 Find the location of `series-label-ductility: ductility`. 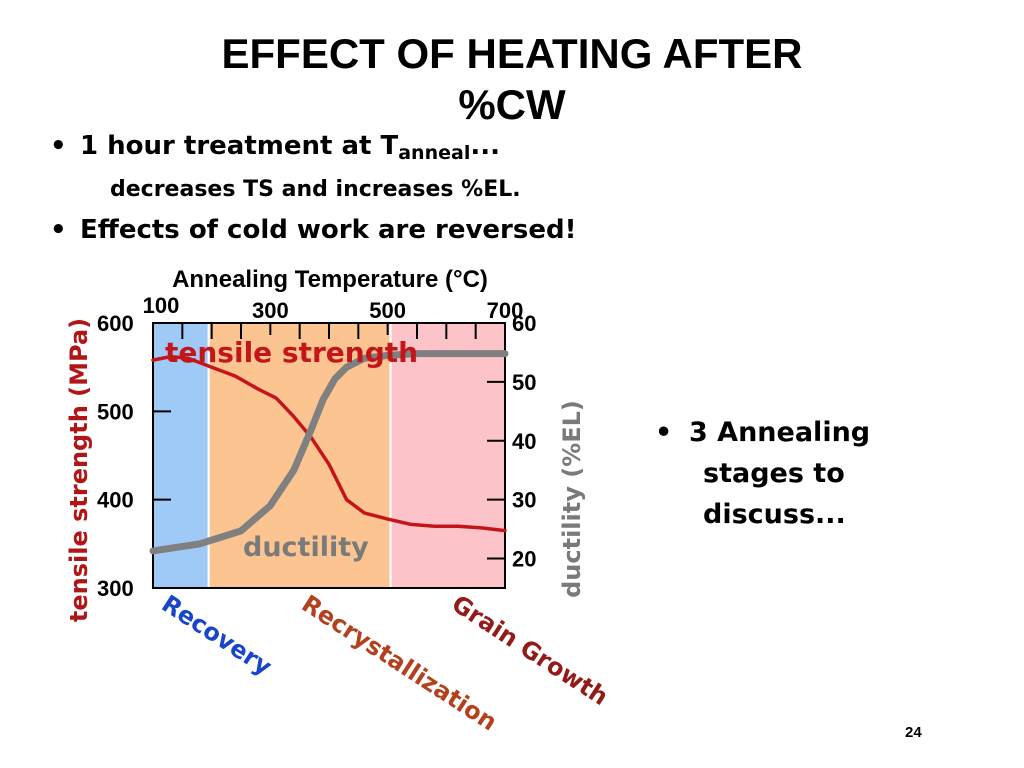

series-label-ductility: ductility is located at coordinates (306, 547).